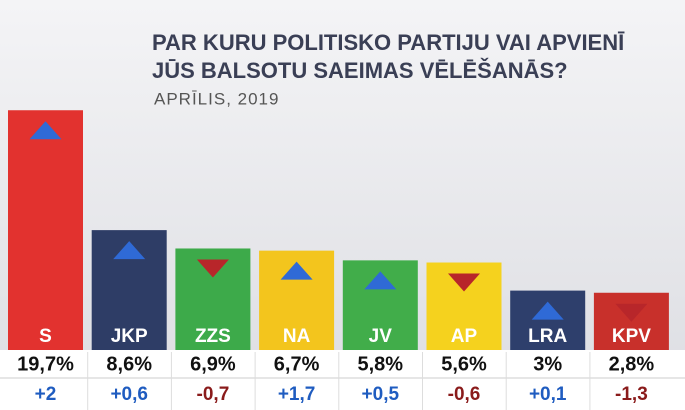  What do you see at coordinates (547, 364) in the screenshot?
I see `value-label: 3%` at bounding box center [547, 364].